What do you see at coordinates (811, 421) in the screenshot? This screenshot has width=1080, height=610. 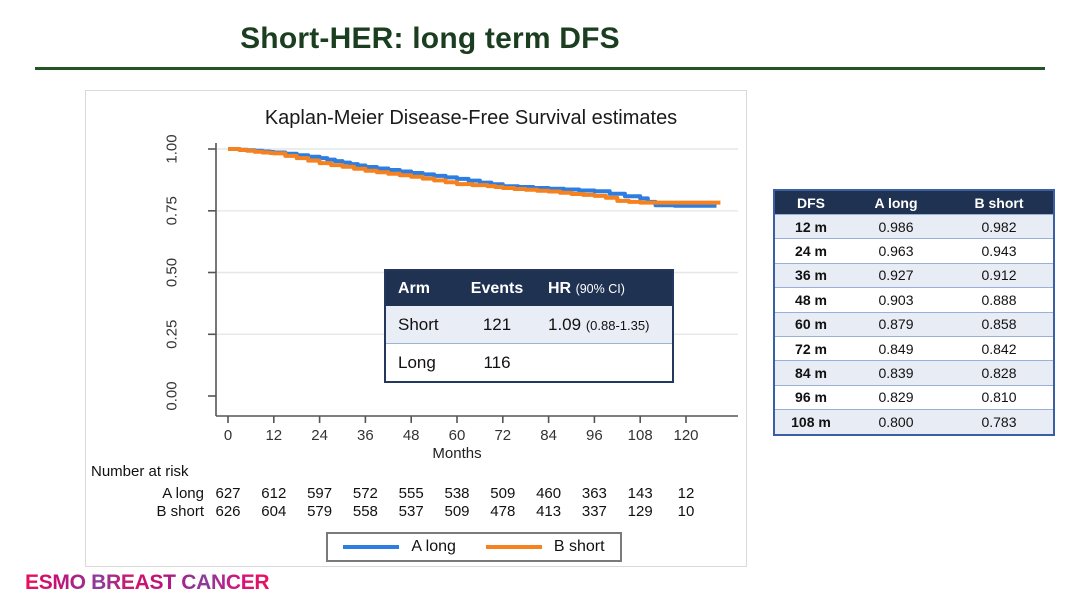 I see `dfs-timepoint: 108 m` at bounding box center [811, 421].